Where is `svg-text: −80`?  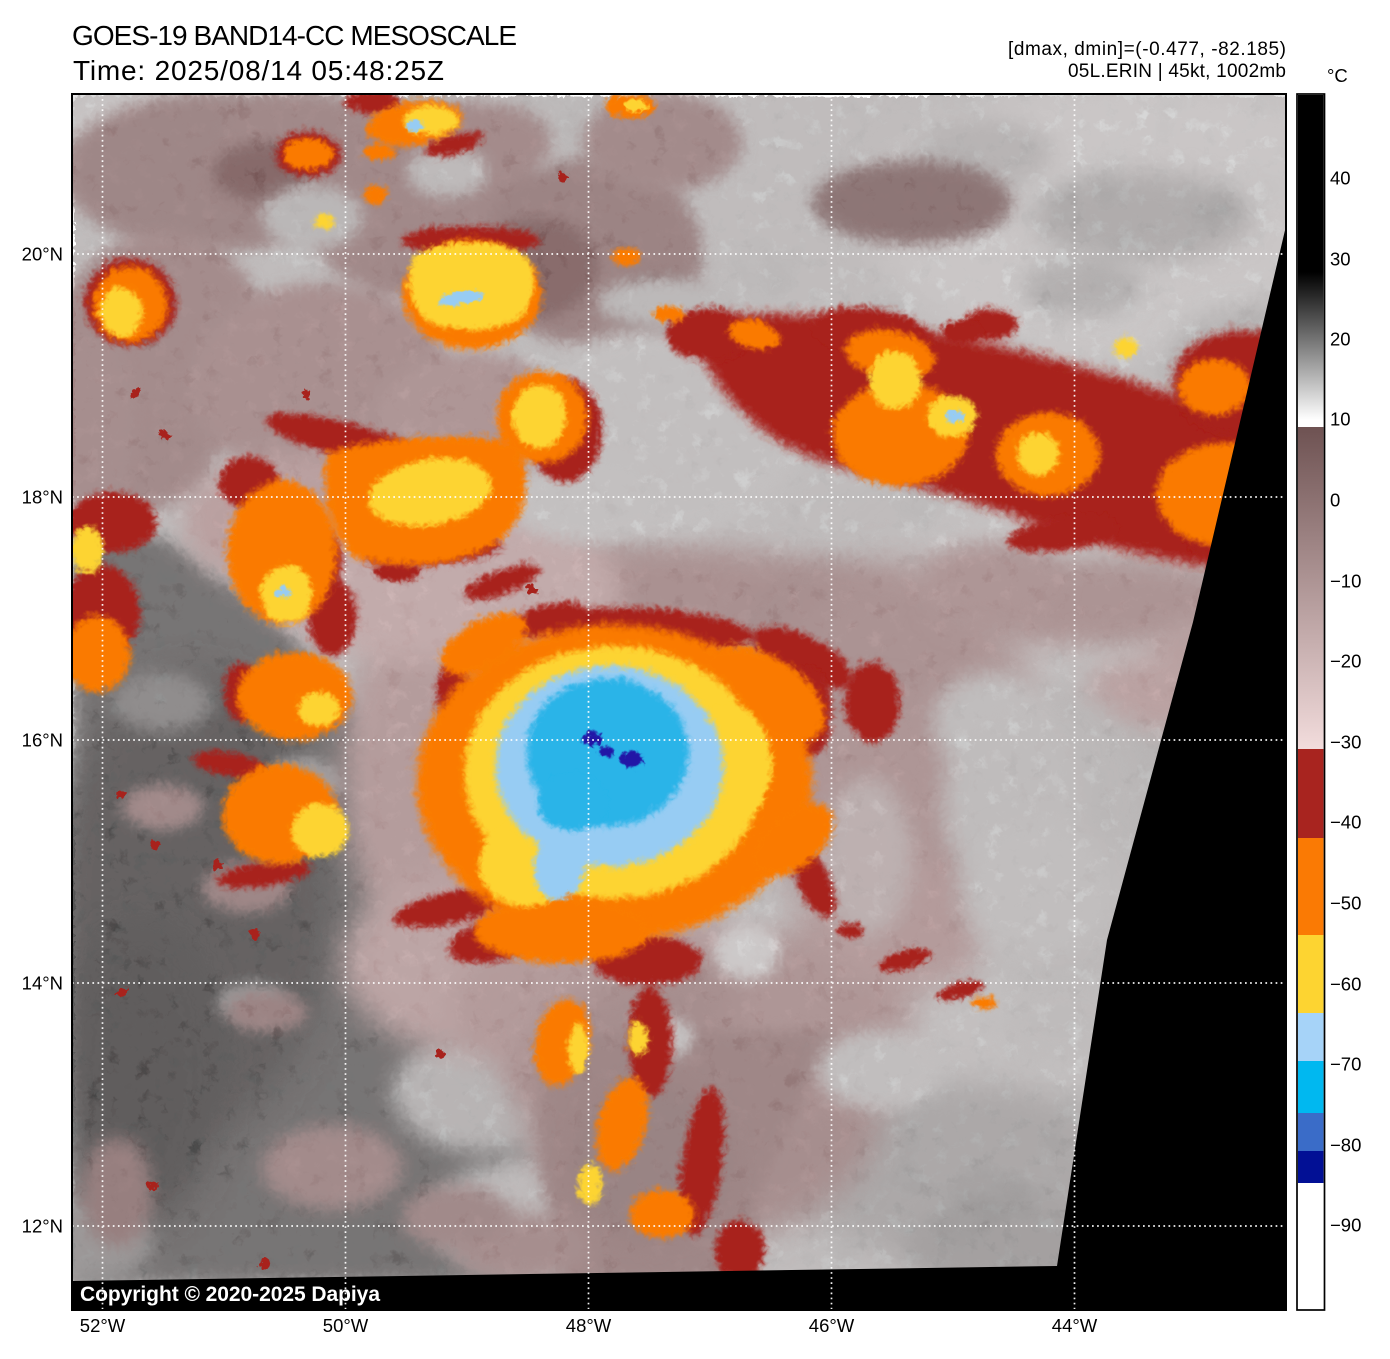
svg-text: −80 is located at coordinates (1345, 1145).